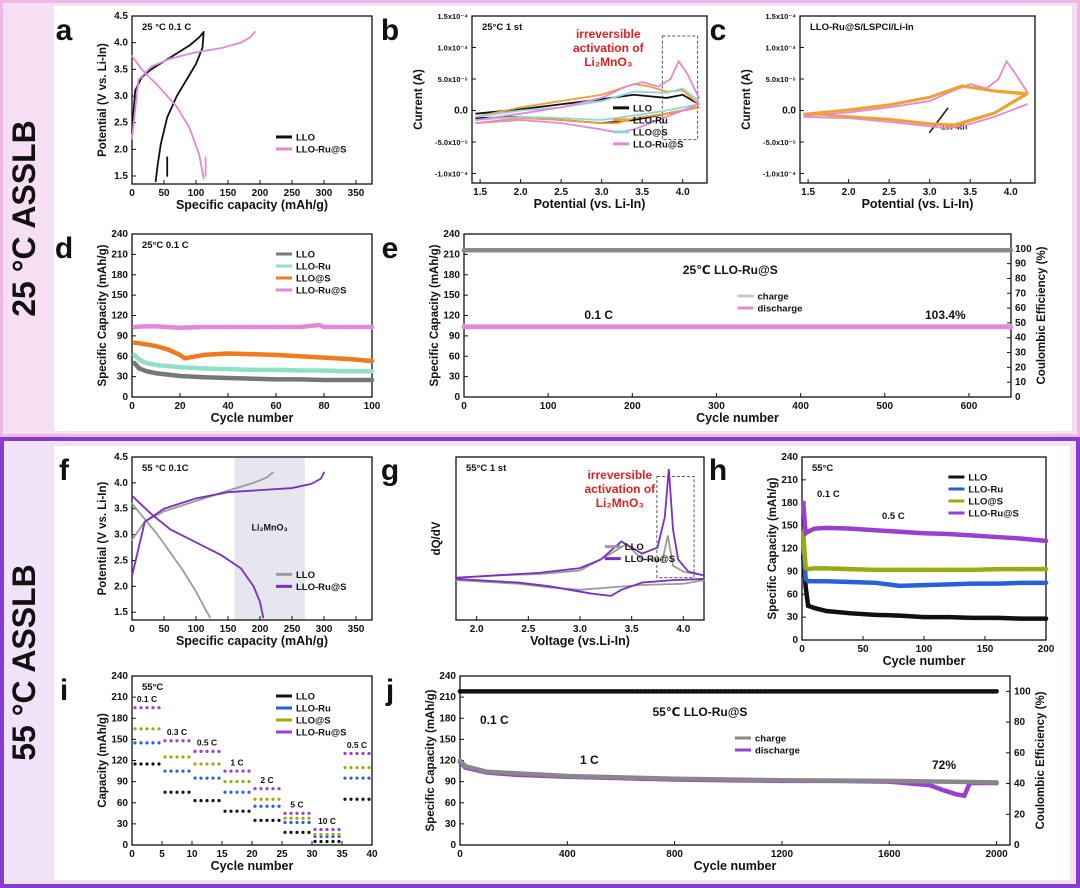 This screenshot has width=1080, height=888. What do you see at coordinates (1021, 323) in the screenshot?
I see `e-y2tick-label: 50` at bounding box center [1021, 323].